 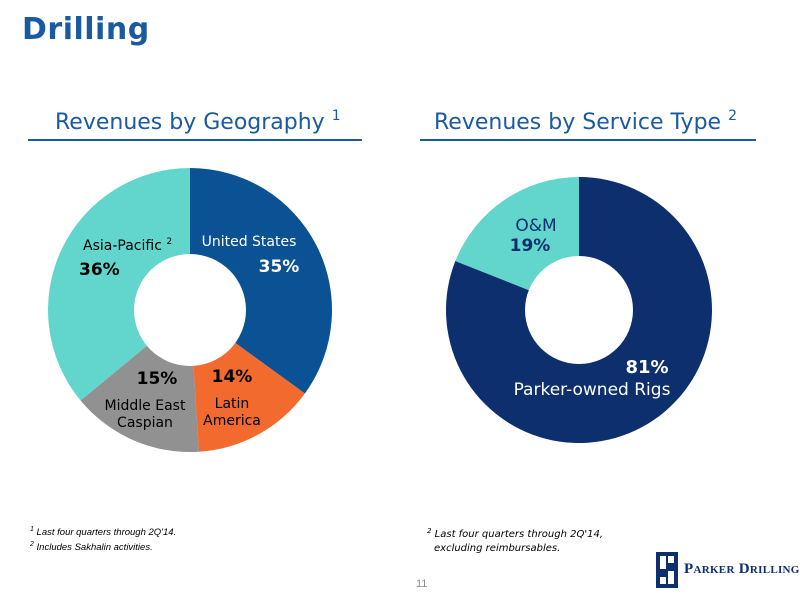 I want to click on label-asia-pacific: Asia-Pacific 2, so click(x=127, y=245).